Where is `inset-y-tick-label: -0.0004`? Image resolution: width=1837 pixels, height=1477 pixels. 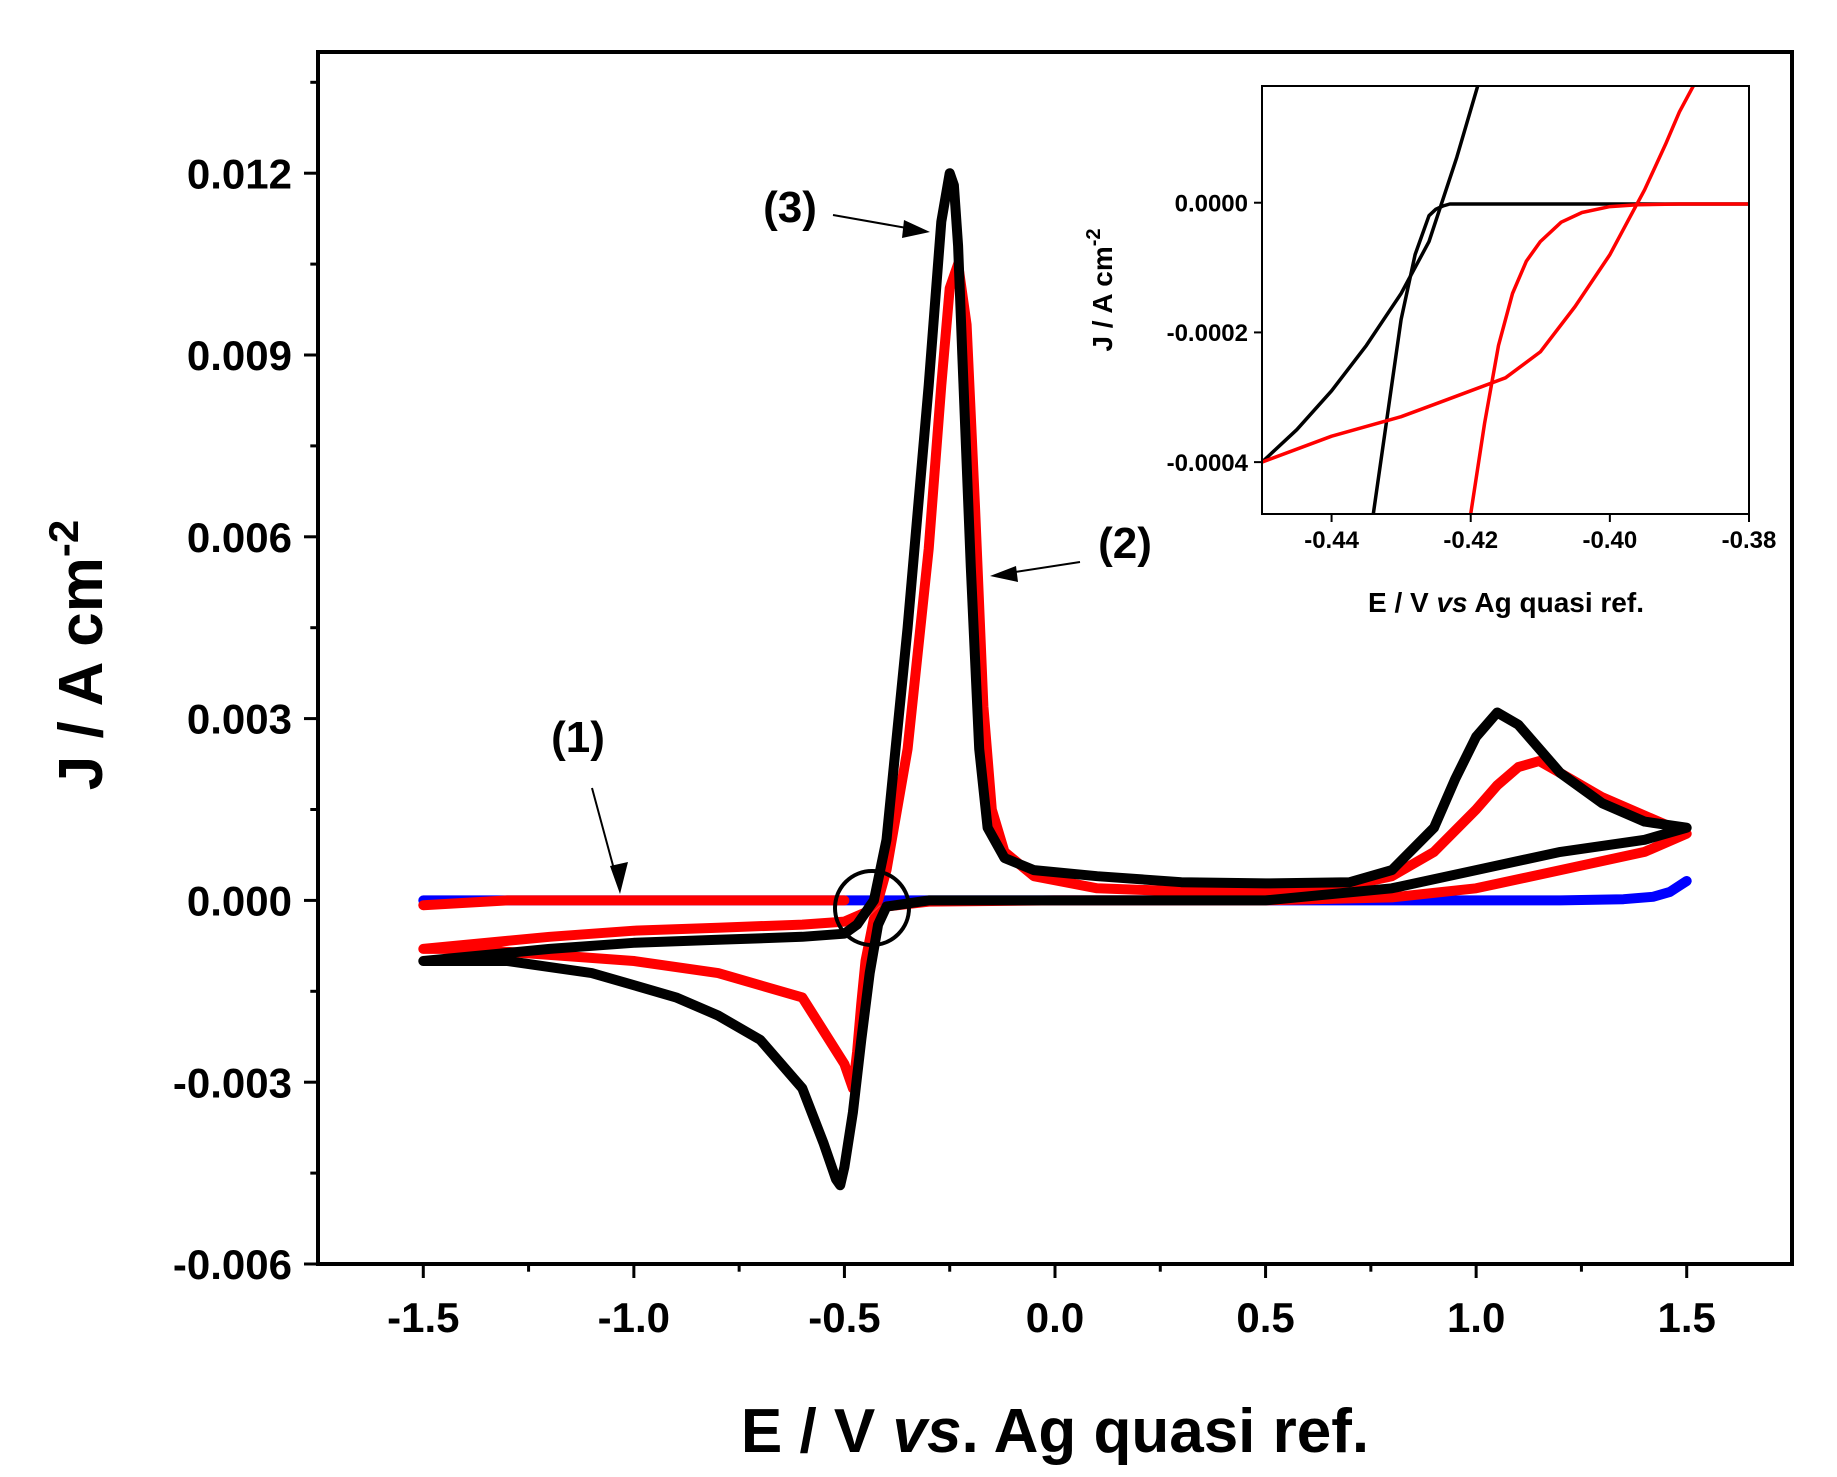 inset-y-tick-label: -0.0004 is located at coordinates (1208, 463).